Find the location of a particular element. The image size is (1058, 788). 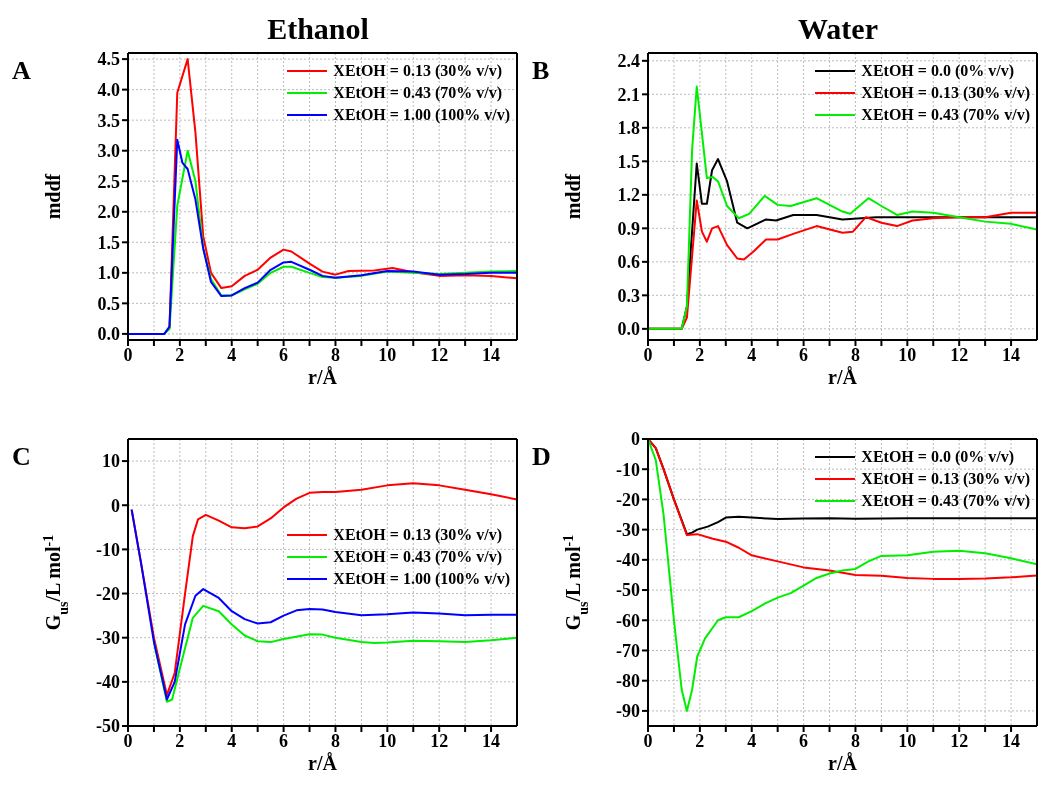

y-tick-label: -60 is located at coordinates (628, 620).